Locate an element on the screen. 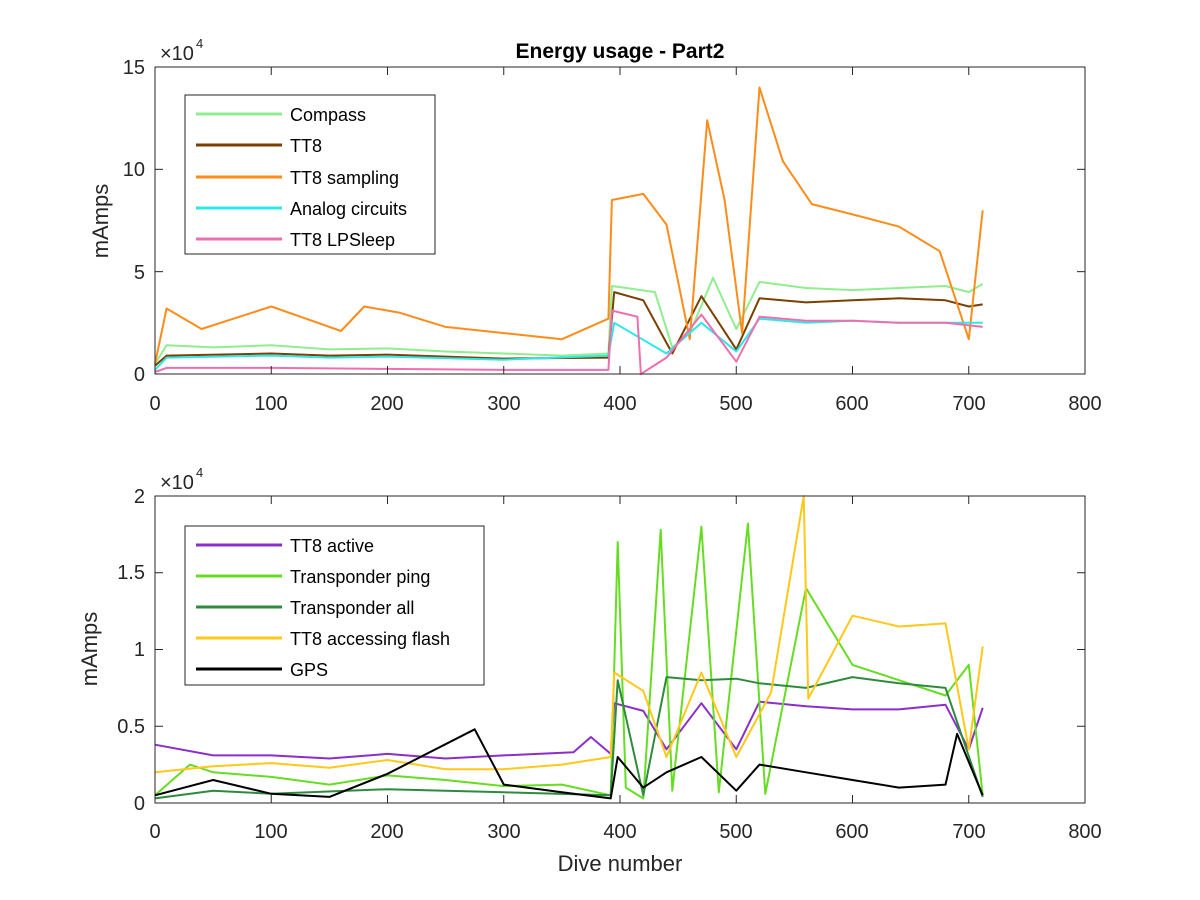 The width and height of the screenshot is (1200, 900). bottom-xtick-label: 400 is located at coordinates (619, 832).